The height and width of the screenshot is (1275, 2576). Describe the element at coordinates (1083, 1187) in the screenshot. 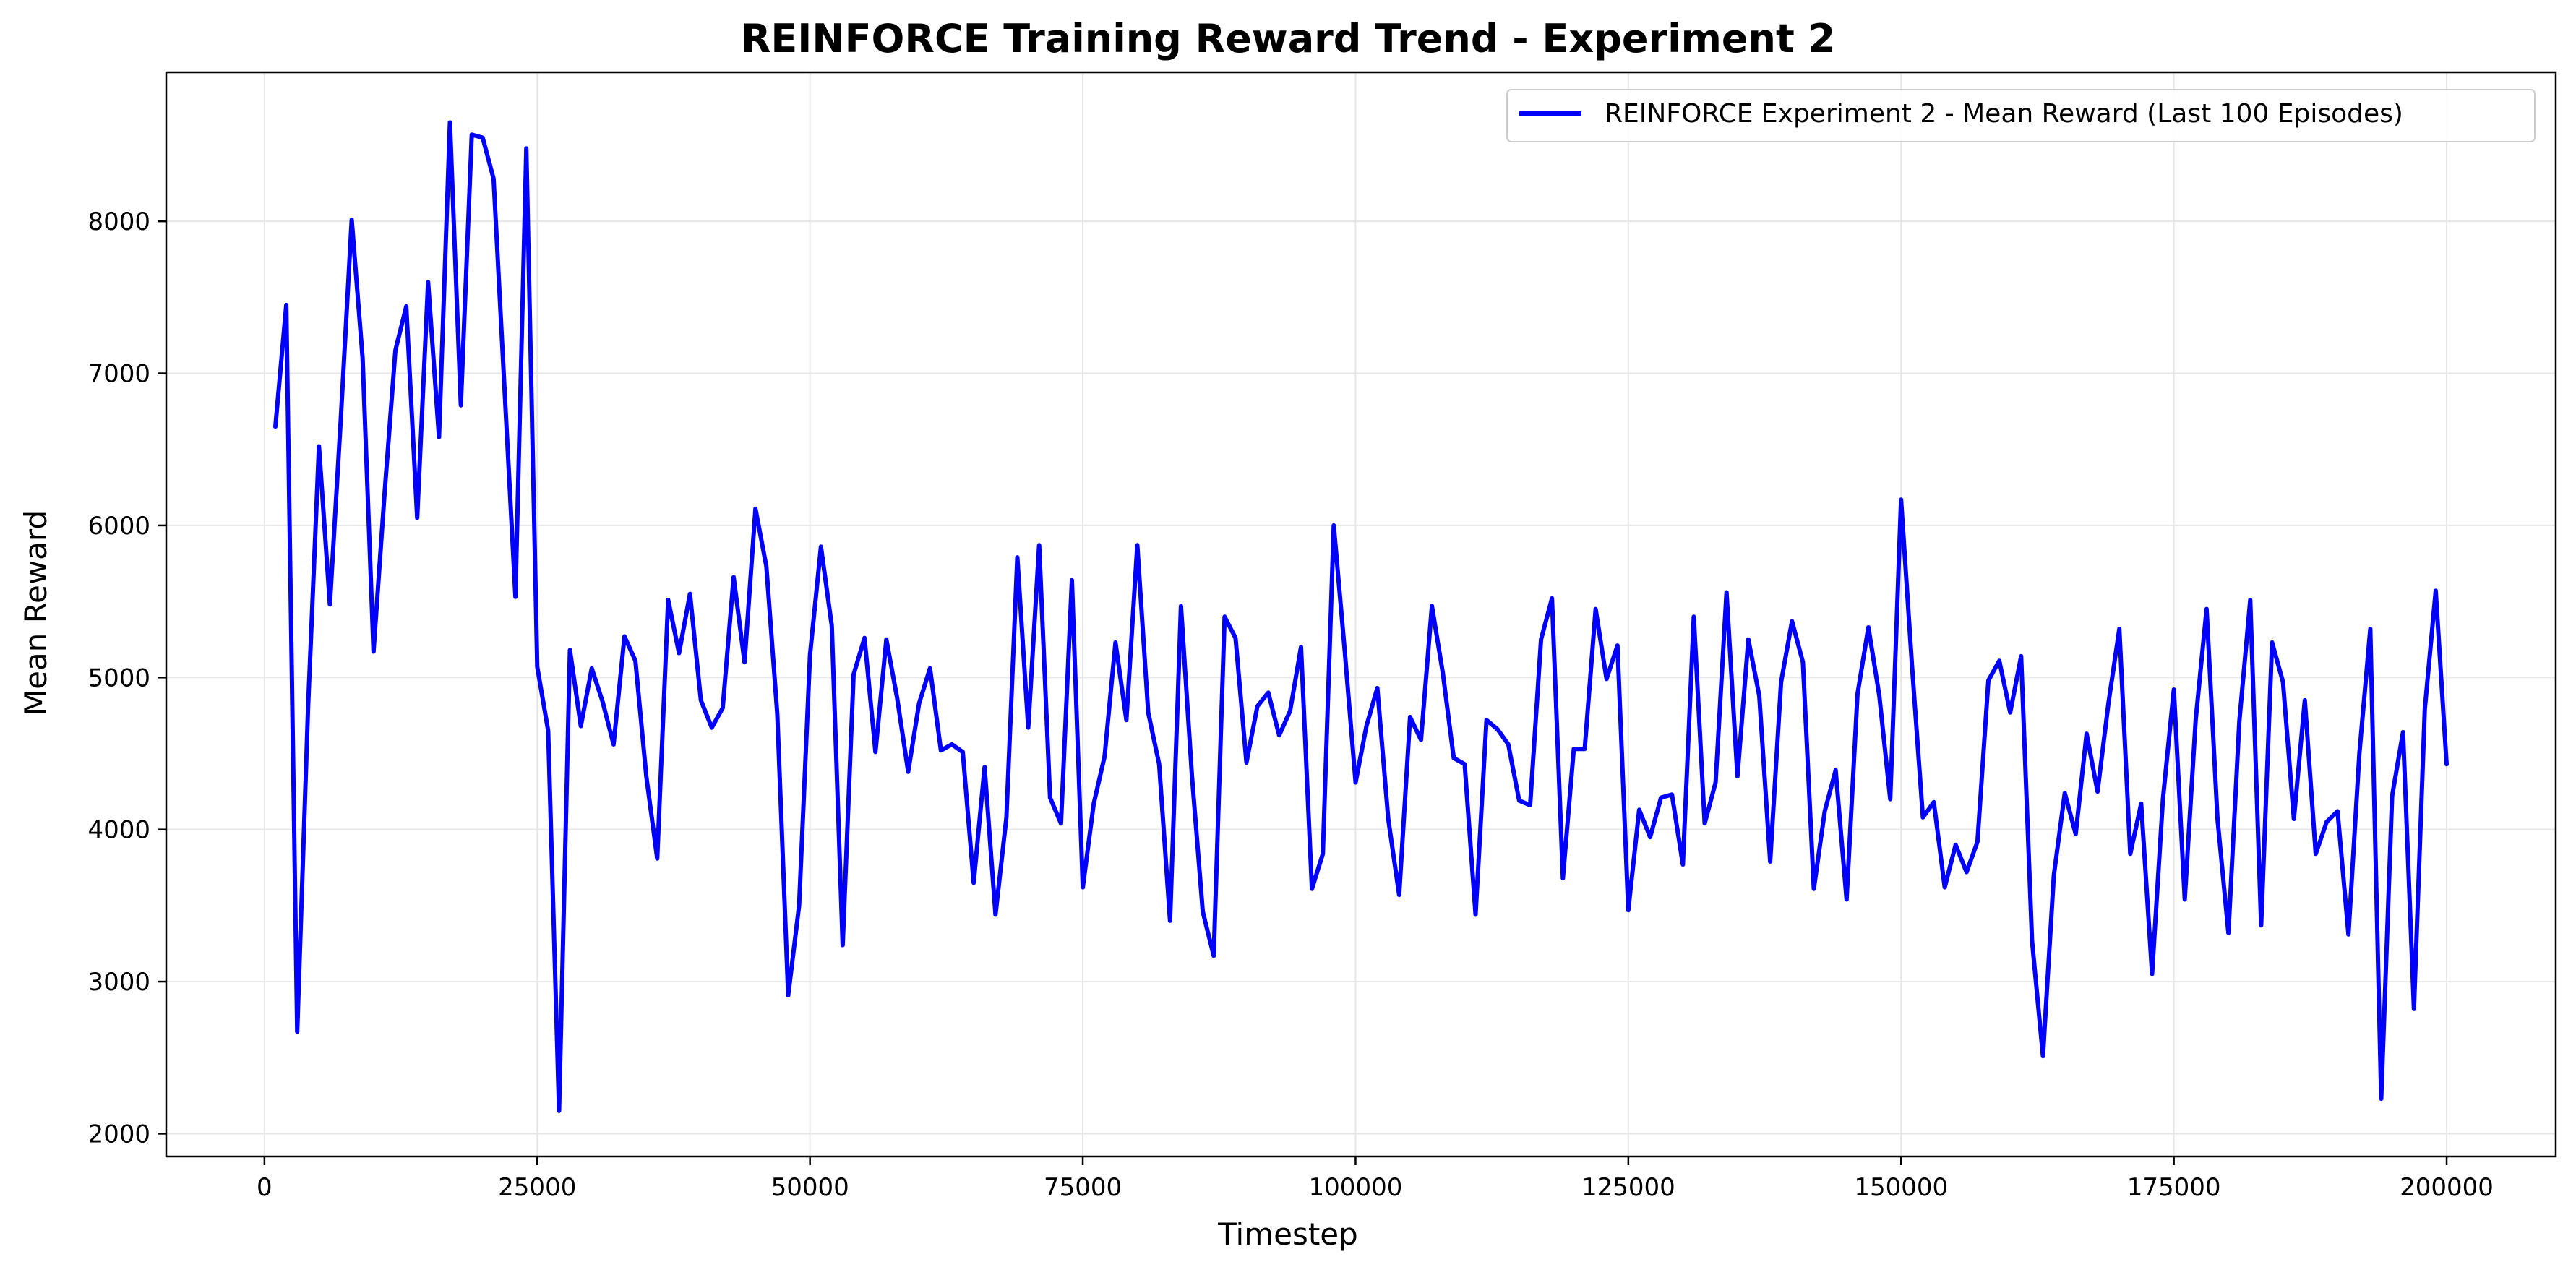

I see `x-tick-label: 75000` at that location.